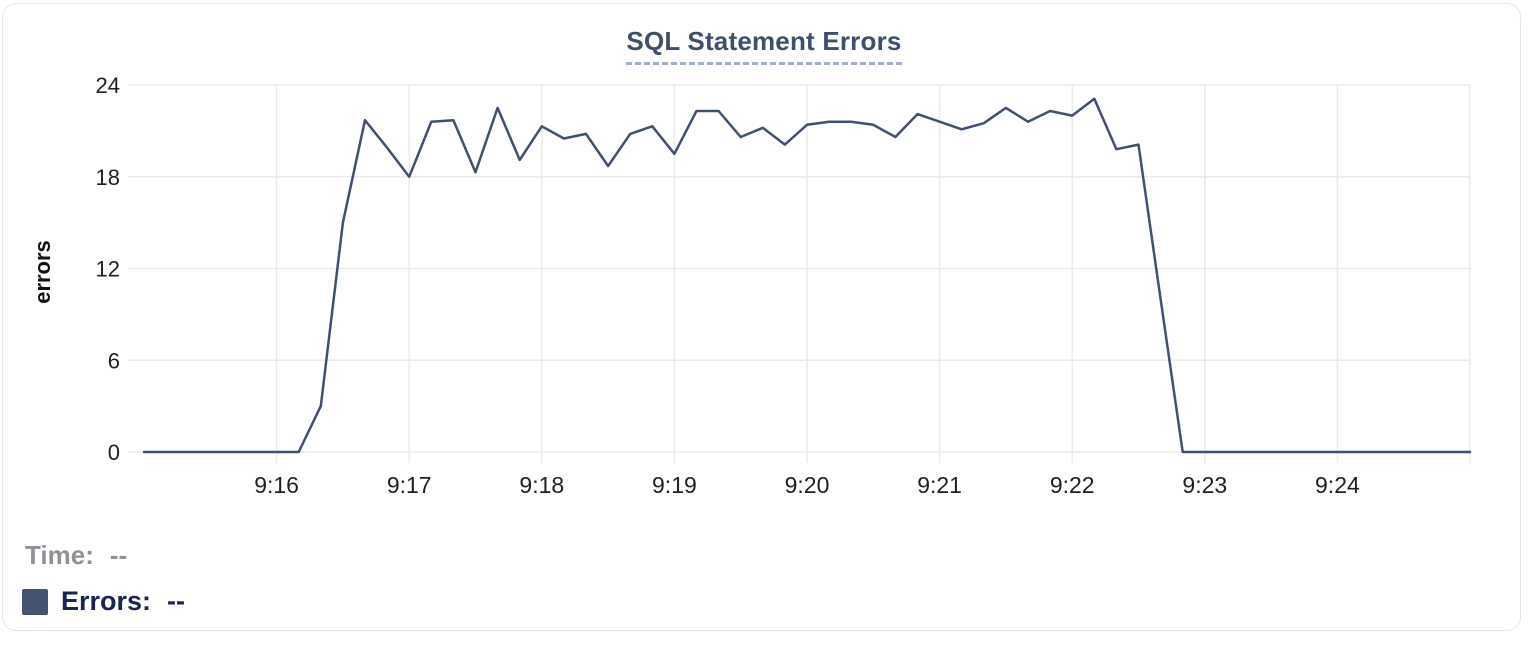 This screenshot has width=1528, height=652. I want to click on x-tick-label: 9:22, so click(1072, 485).